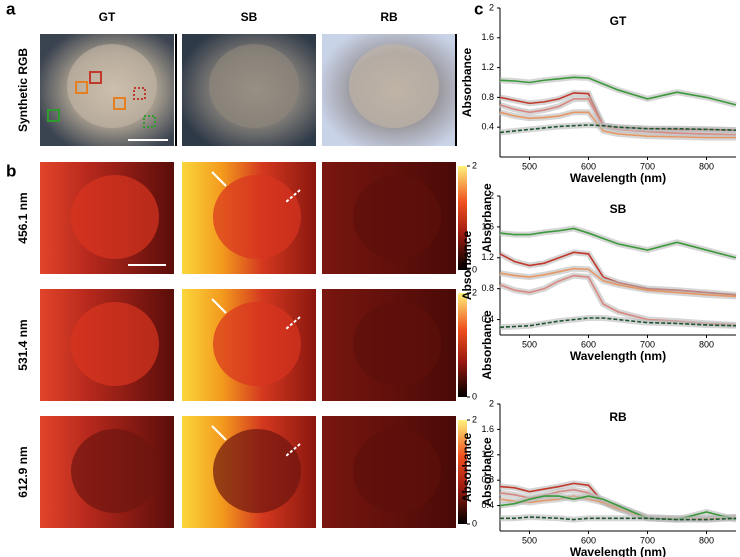 The height and width of the screenshot is (557, 740). I want to click on chart-title: RB, so click(618, 417).